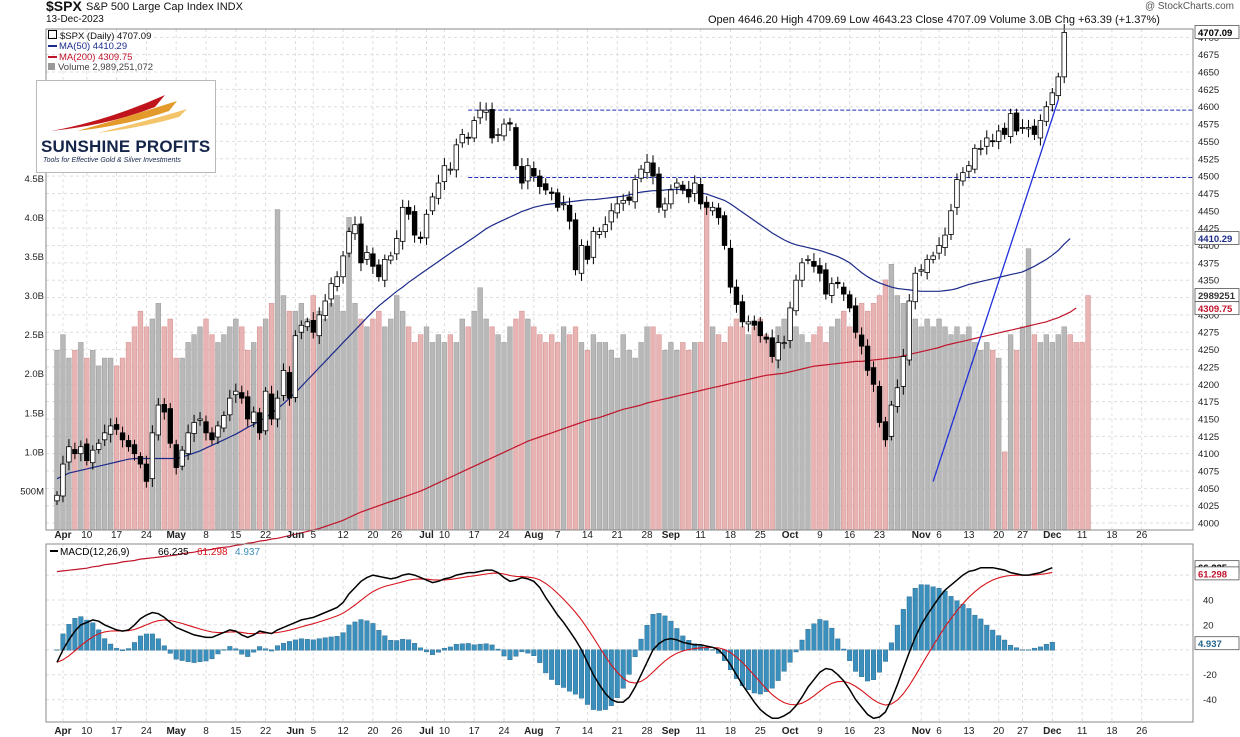  What do you see at coordinates (533, 731) in the screenshot?
I see `x-tick-label: Aug` at bounding box center [533, 731].